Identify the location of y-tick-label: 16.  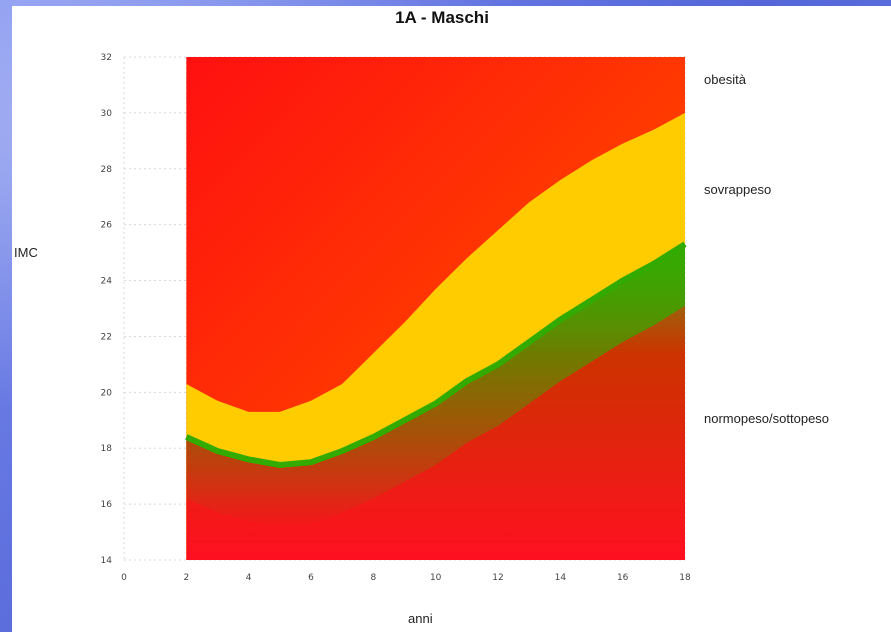
(107, 505).